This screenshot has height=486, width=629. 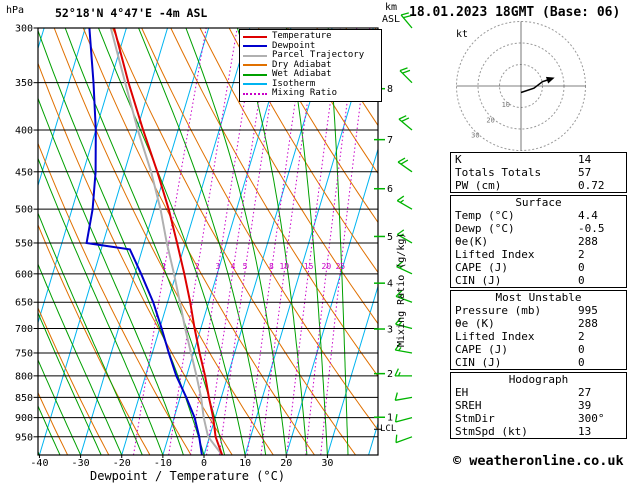 I want to click on km-tick-label: 8, so click(x=390, y=89).